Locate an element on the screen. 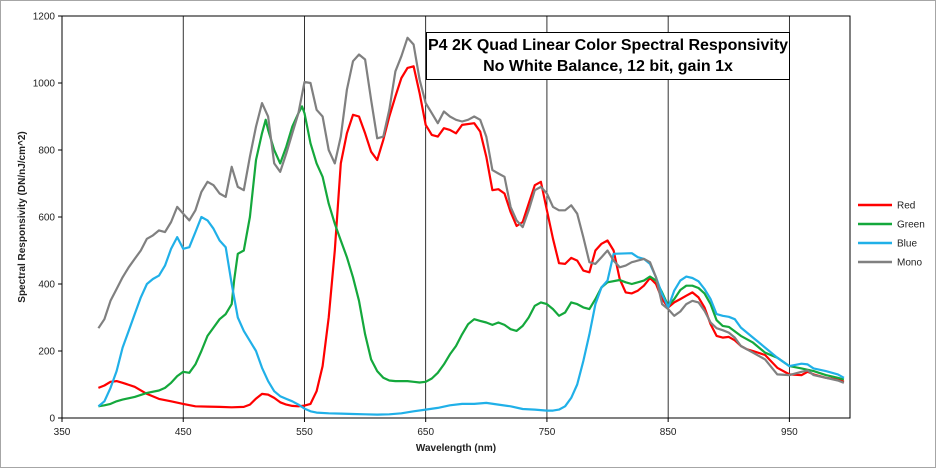  x-tick-label: 950 is located at coordinates (789, 432).